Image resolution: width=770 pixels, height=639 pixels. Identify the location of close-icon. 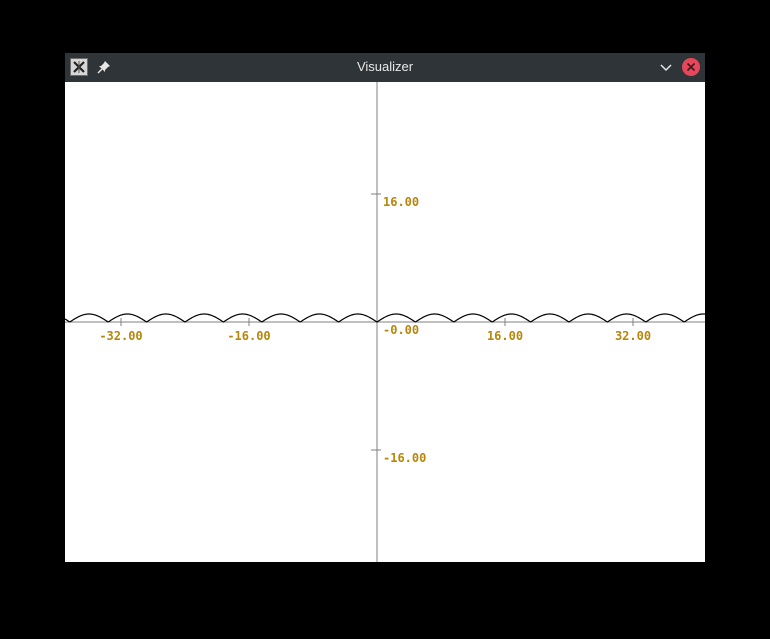
(691, 67).